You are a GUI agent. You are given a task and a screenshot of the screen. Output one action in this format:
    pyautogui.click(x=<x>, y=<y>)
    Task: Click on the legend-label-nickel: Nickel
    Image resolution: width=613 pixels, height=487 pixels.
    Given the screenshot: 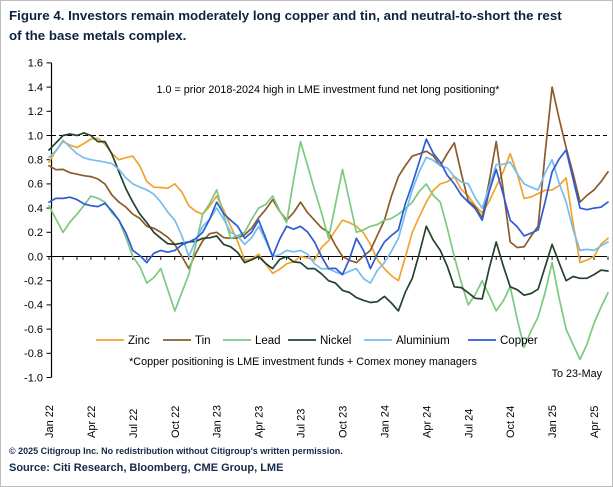 What is the action you would take?
    pyautogui.click(x=335, y=341)
    